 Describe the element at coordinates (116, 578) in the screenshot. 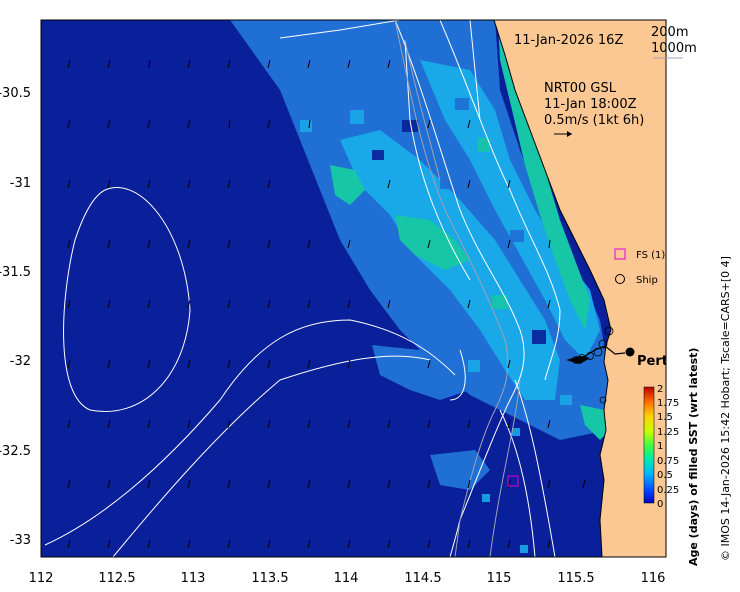

I see `x-tick-label: 112.5` at that location.